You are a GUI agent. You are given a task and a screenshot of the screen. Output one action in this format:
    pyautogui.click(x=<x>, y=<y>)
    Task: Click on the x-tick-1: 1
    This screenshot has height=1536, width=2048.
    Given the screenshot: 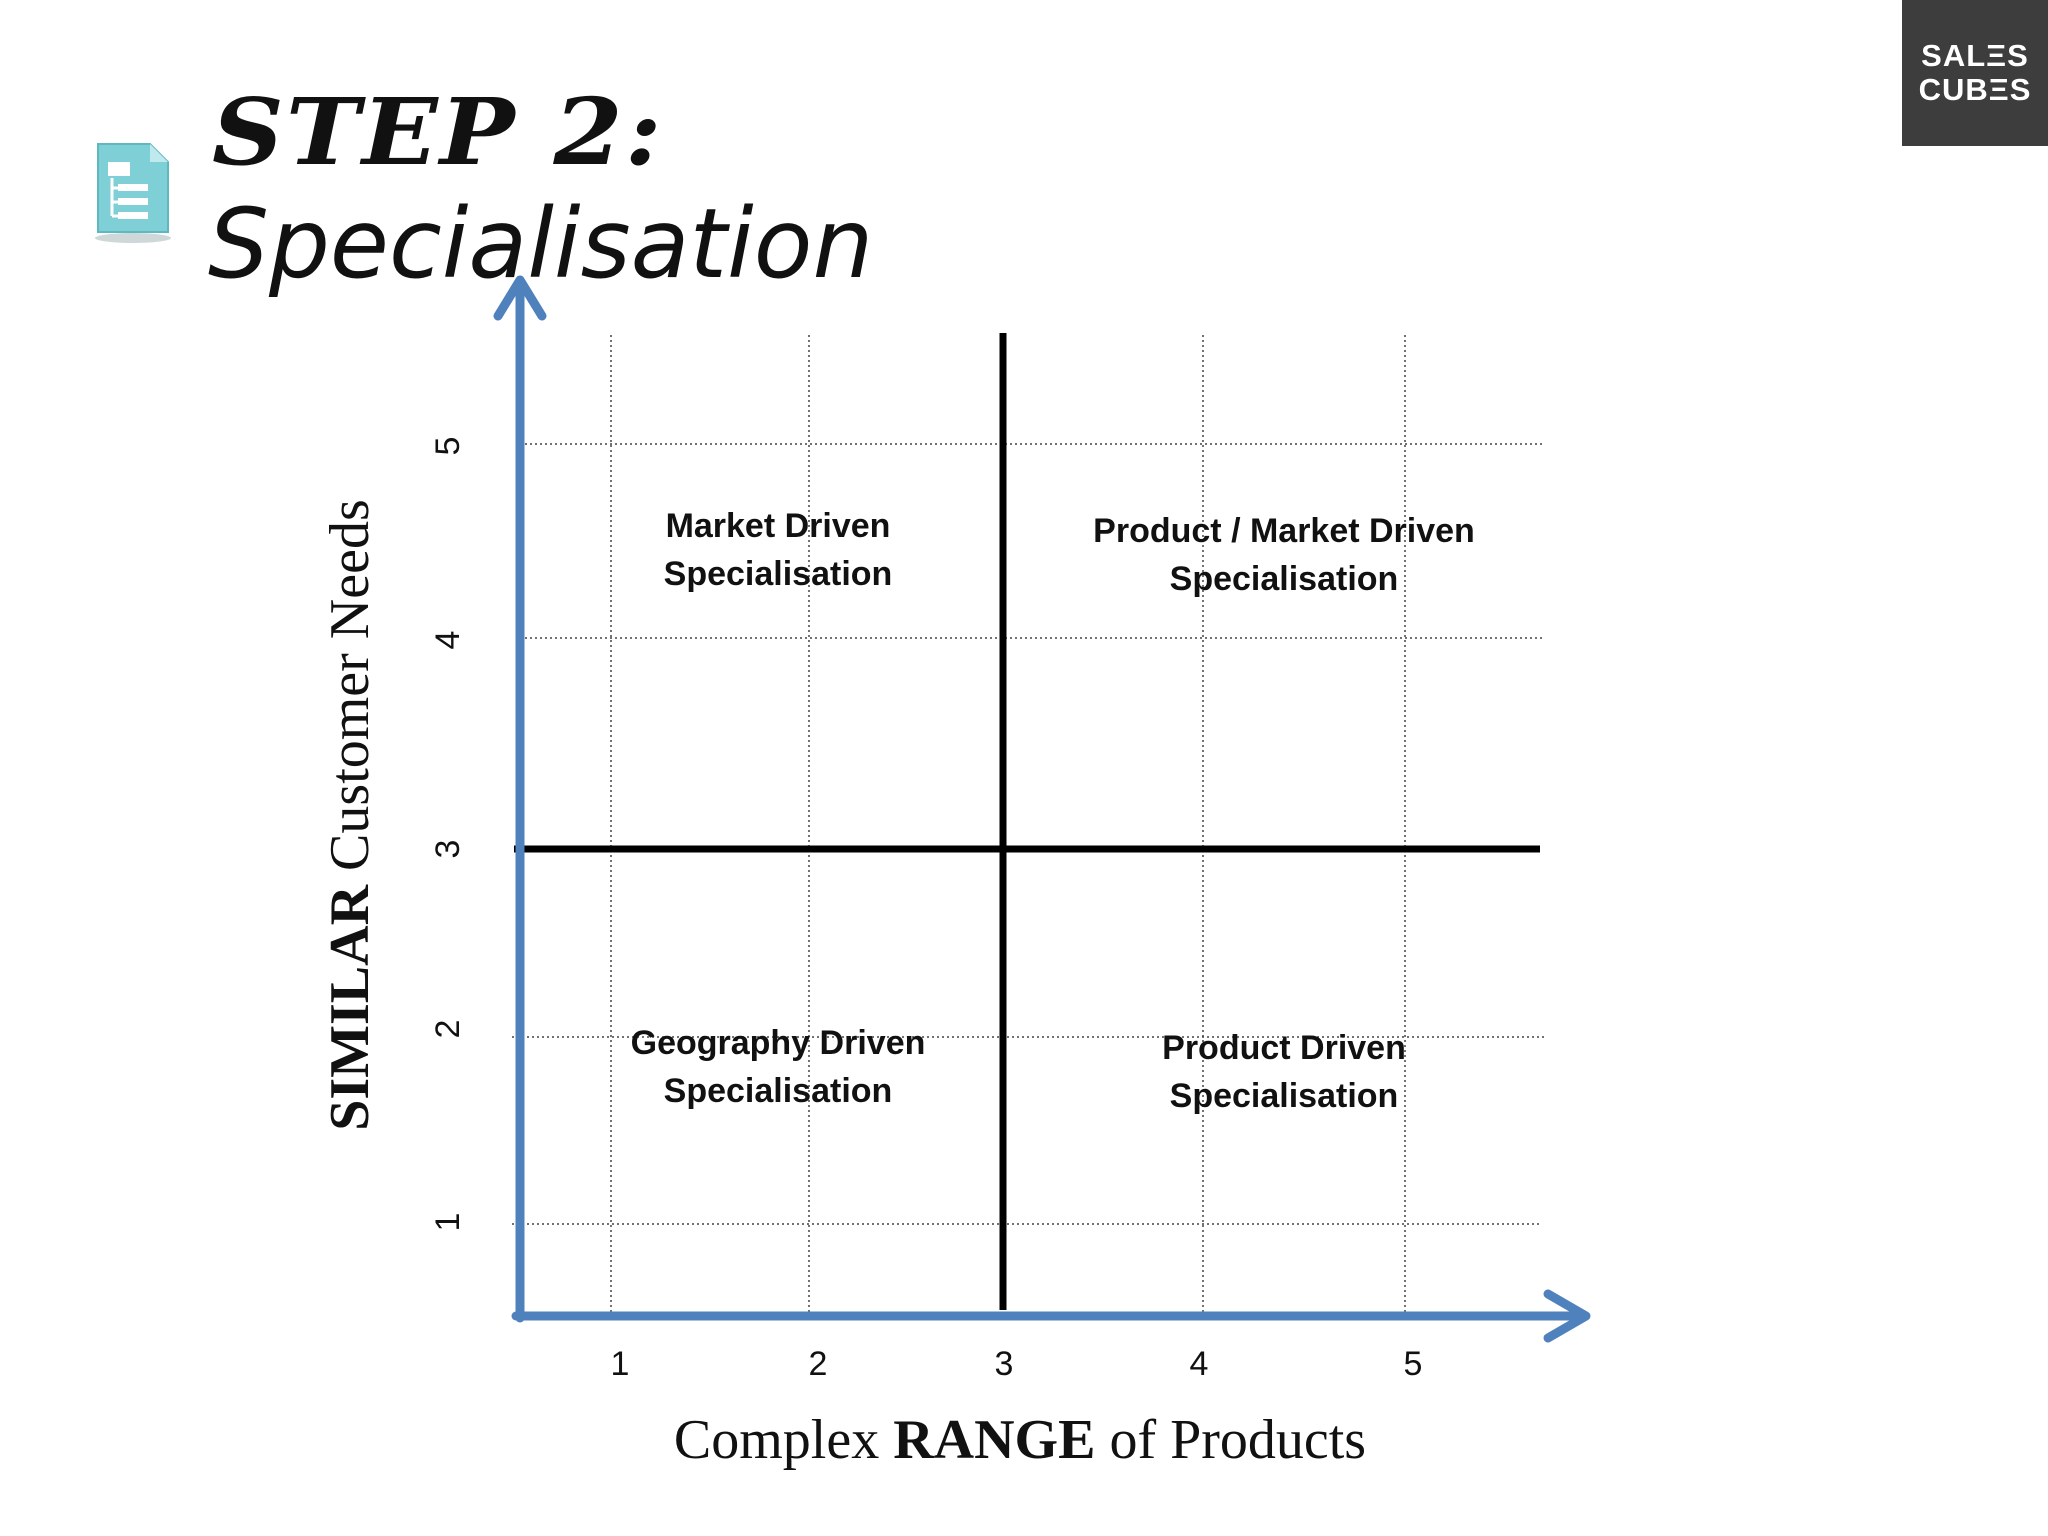 What is the action you would take?
    pyautogui.click(x=620, y=1364)
    